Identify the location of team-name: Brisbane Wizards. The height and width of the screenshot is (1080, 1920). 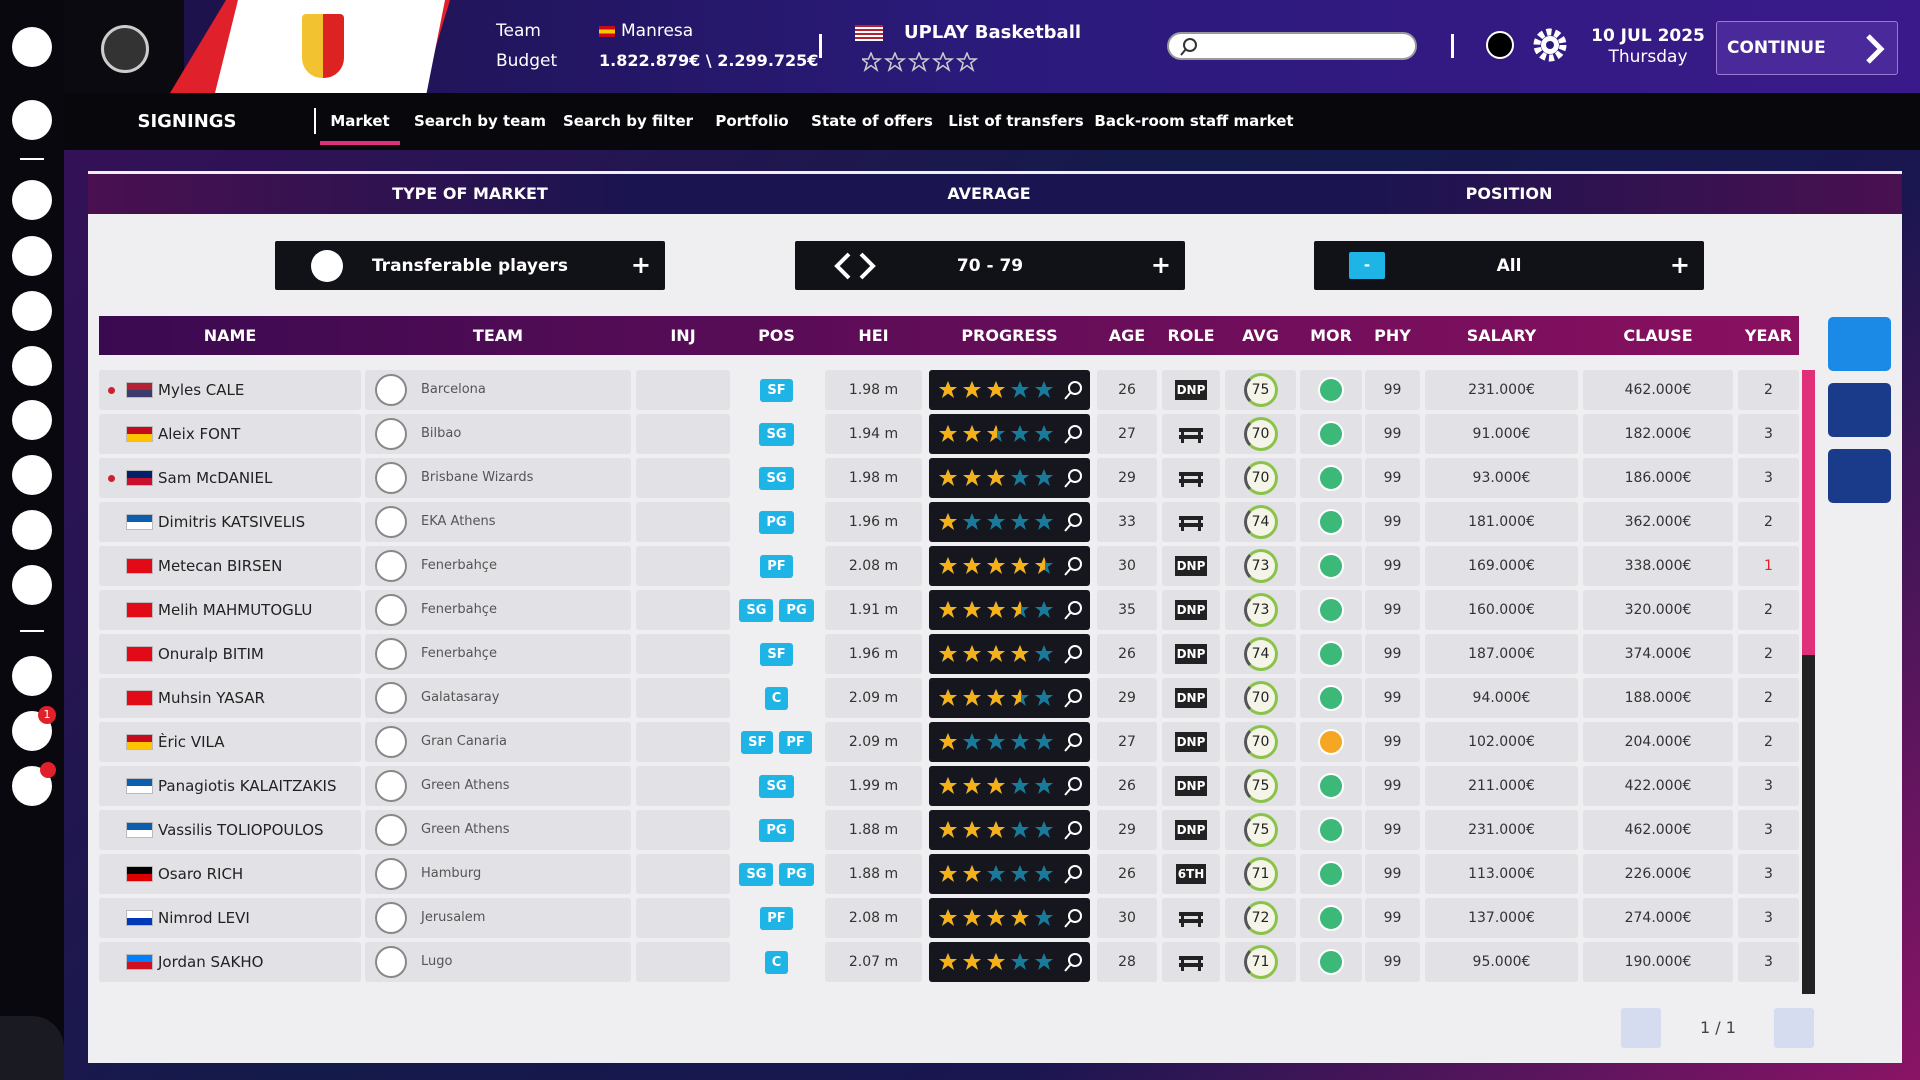
(477, 477).